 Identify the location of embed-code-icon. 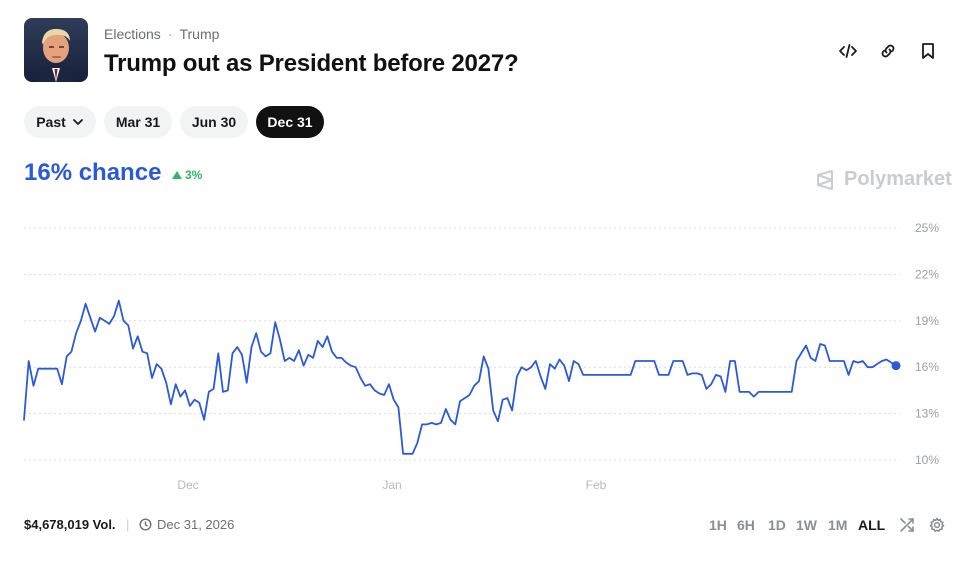
(848, 51).